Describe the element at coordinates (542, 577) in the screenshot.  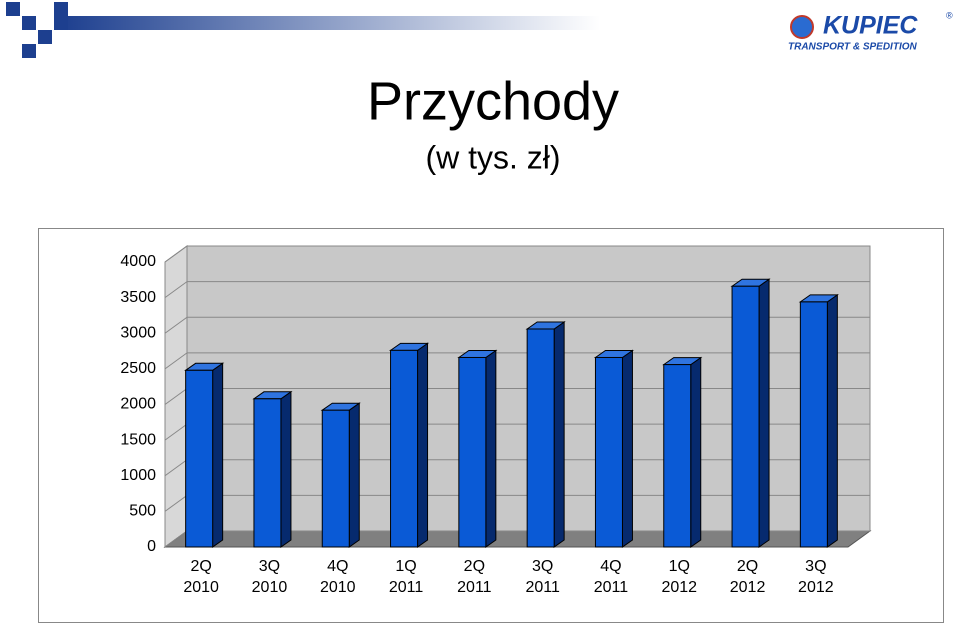
I see `x-tick-label: 3Q 2011` at that location.